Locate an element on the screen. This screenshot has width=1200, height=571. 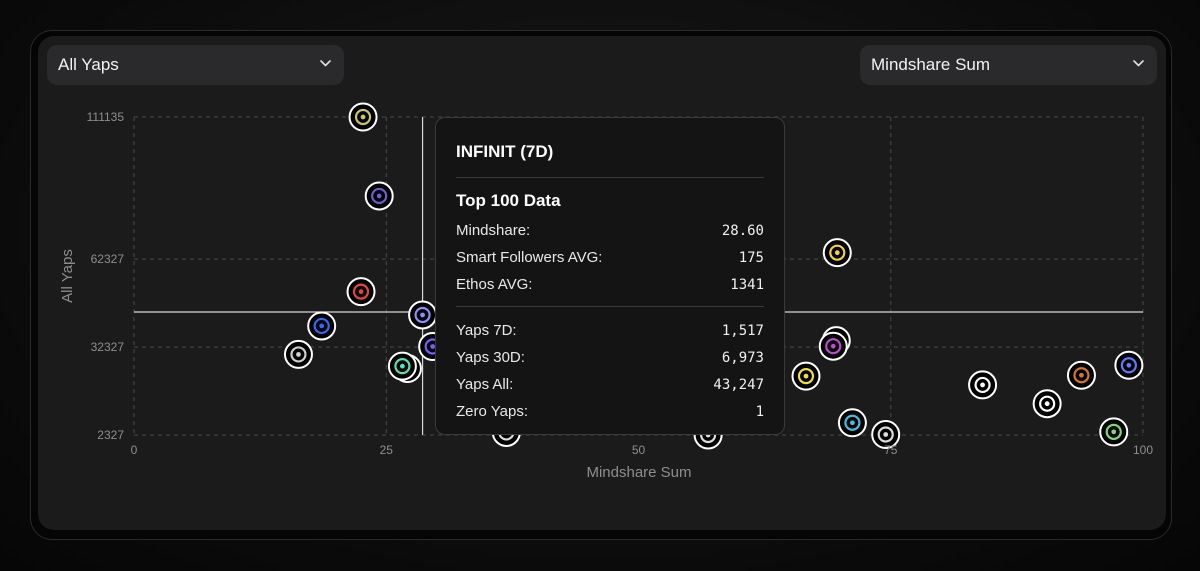
x-tick-label: 75 is located at coordinates (891, 450).